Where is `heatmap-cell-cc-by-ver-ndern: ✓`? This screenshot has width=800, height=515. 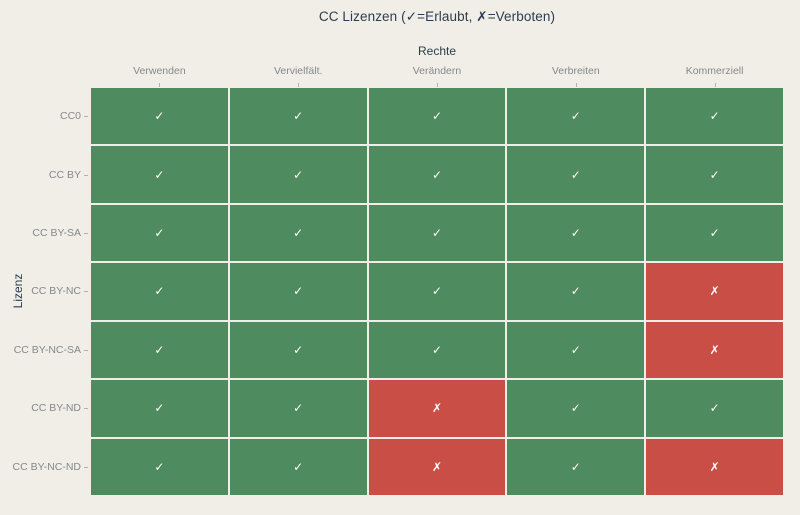
heatmap-cell-cc-by-ver-ndern: ✓ is located at coordinates (437, 174).